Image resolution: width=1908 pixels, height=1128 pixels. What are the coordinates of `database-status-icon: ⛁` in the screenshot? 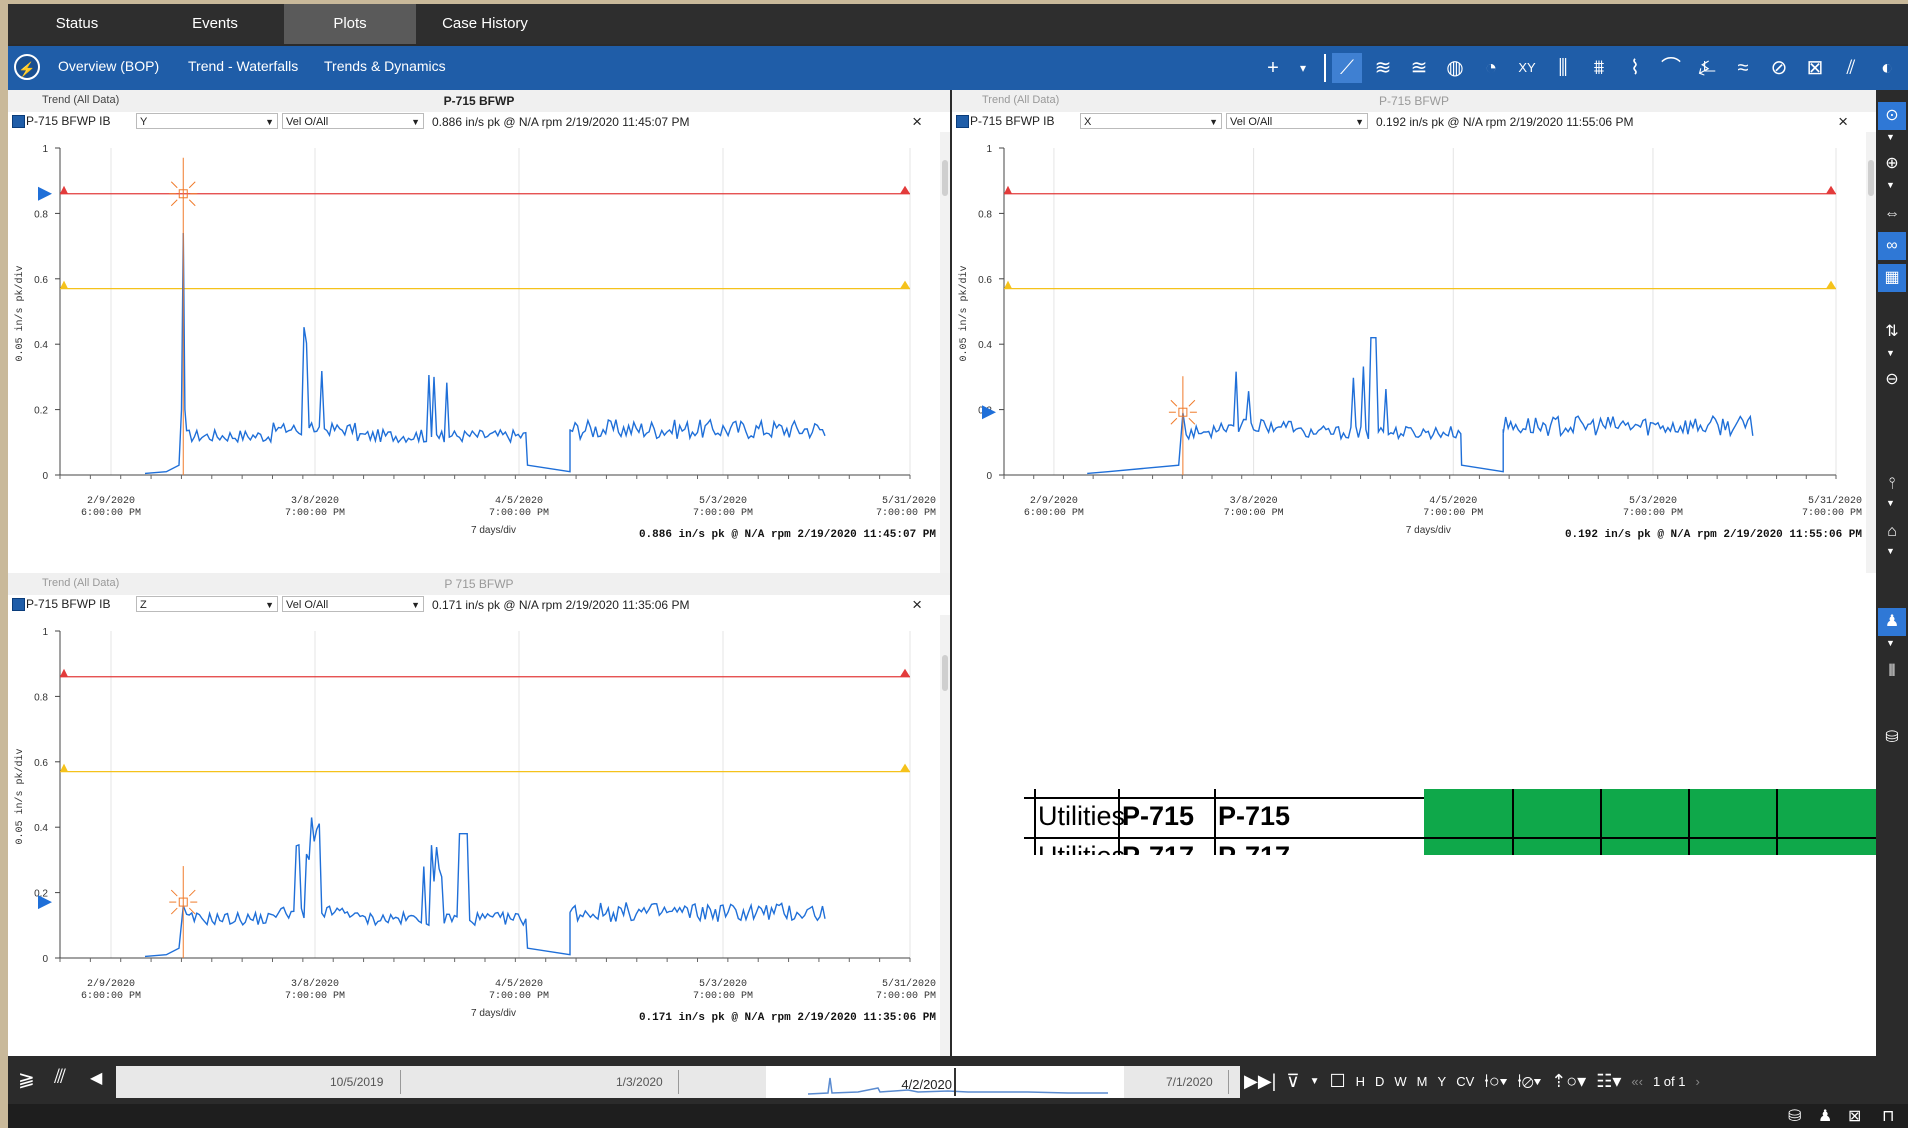 It's located at (1795, 1116).